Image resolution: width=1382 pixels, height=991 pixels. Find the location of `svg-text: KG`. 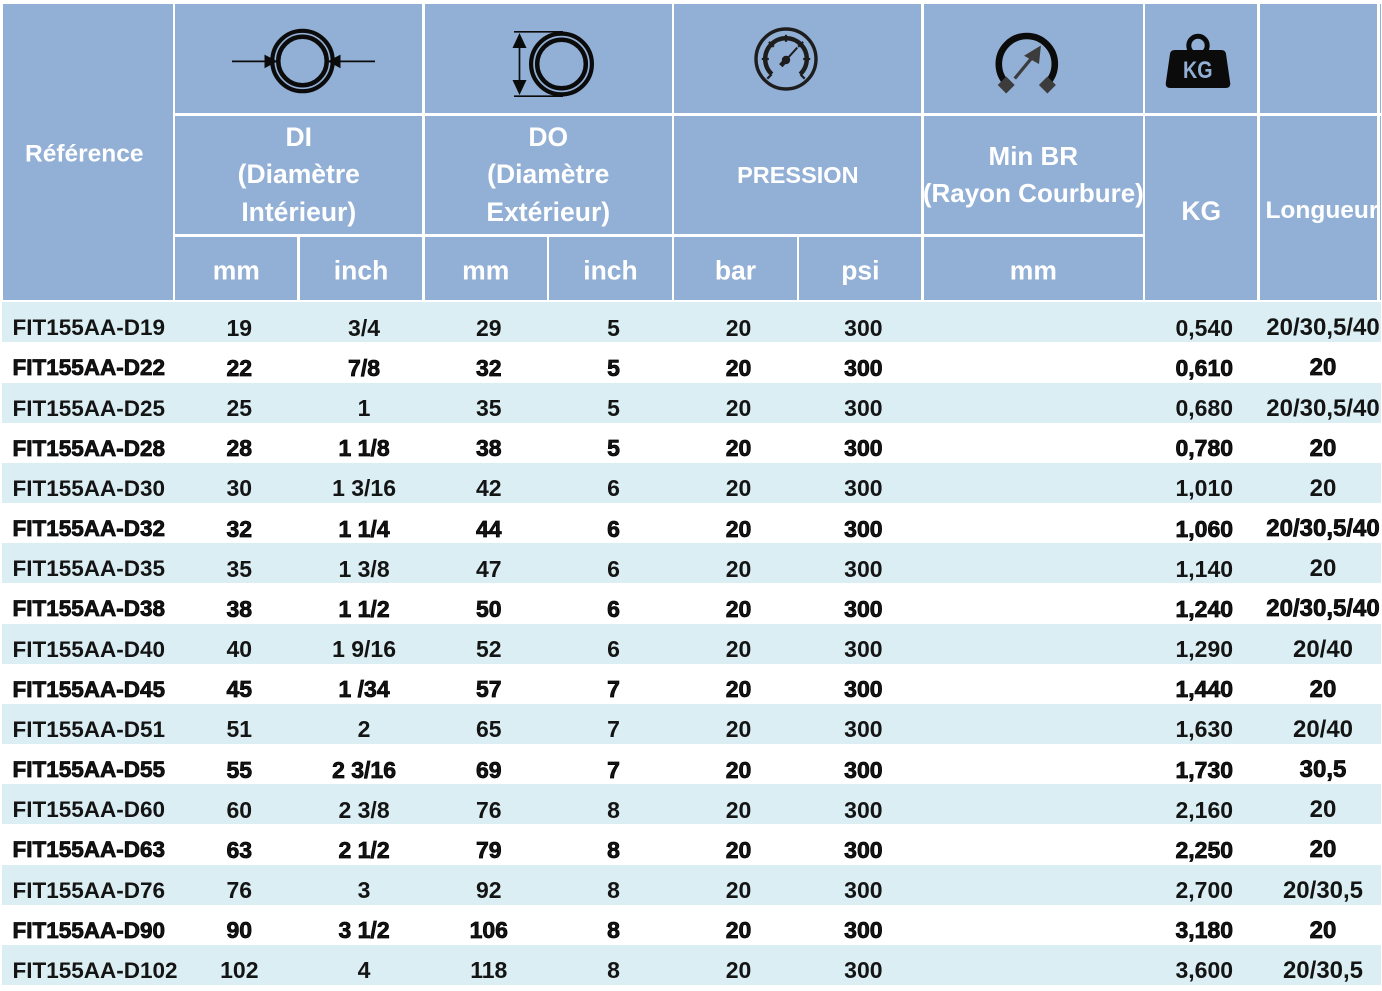

svg-text: KG is located at coordinates (1198, 69).